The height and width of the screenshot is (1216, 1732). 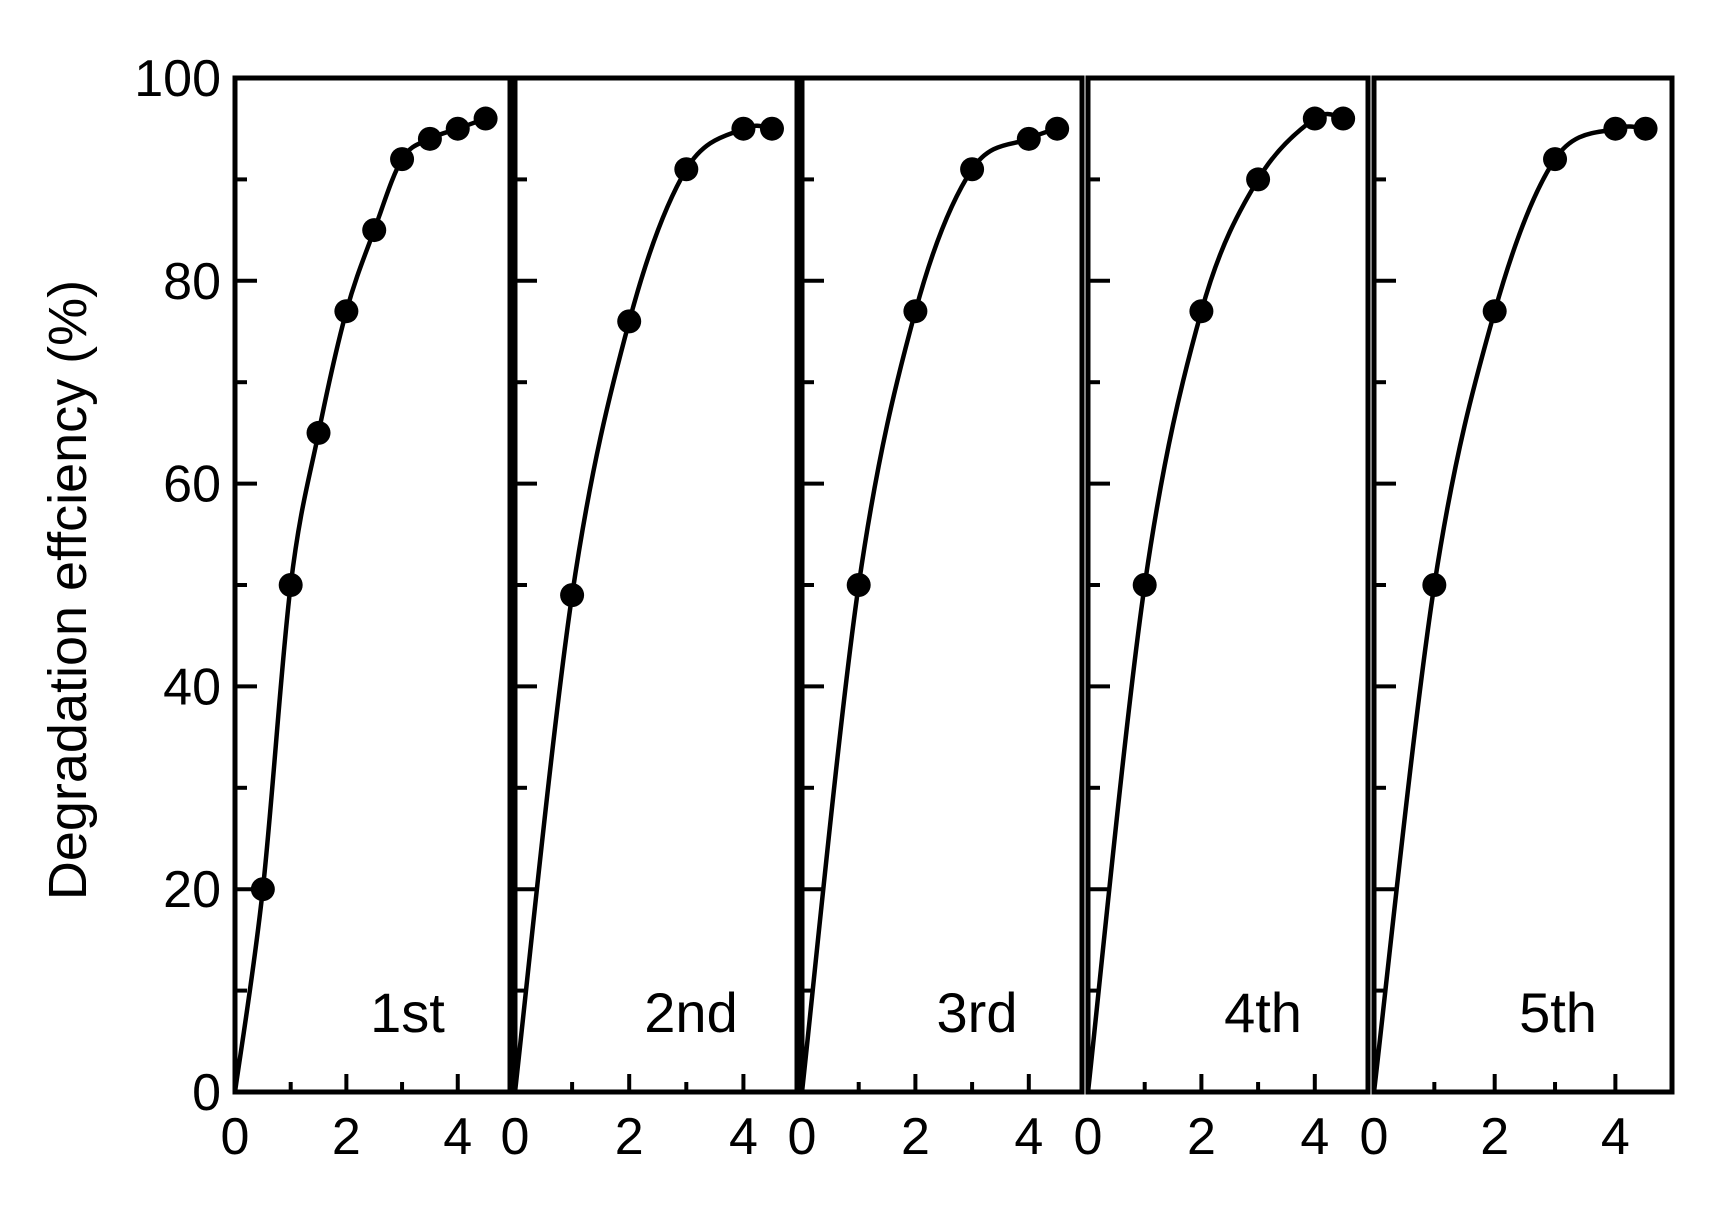 What do you see at coordinates (977, 1012) in the screenshot?
I see `panel-label: 3rd` at bounding box center [977, 1012].